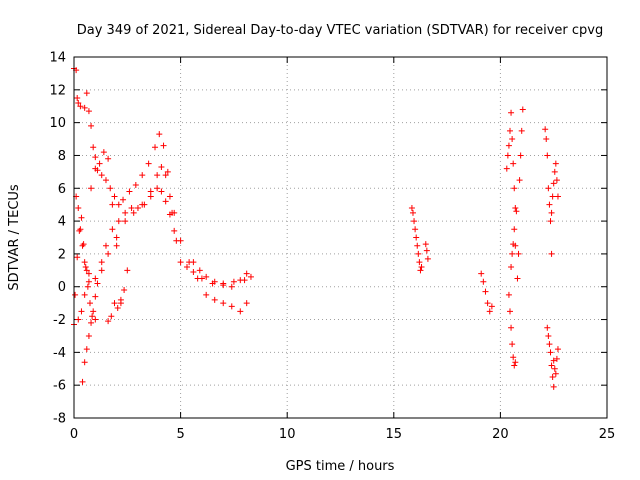 This screenshot has width=640, height=480. I want to click on y-tick-label: -6, so click(59, 386).